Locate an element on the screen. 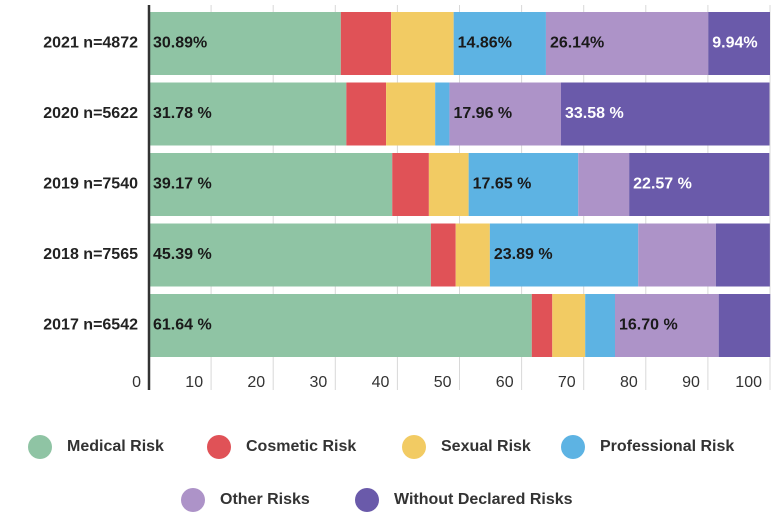 This screenshot has height=518, width=771. value-label: 22.57 % is located at coordinates (662, 184).